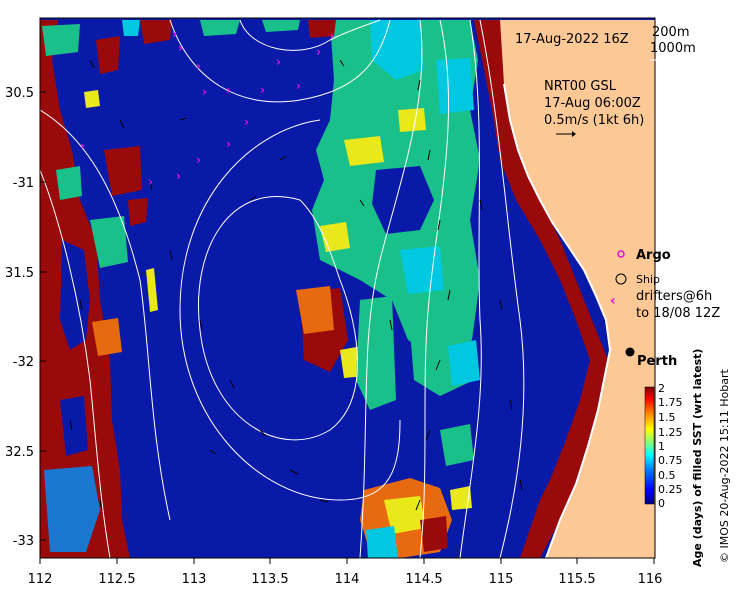  I want to click on west-red-patch-top, so click(108, 55).